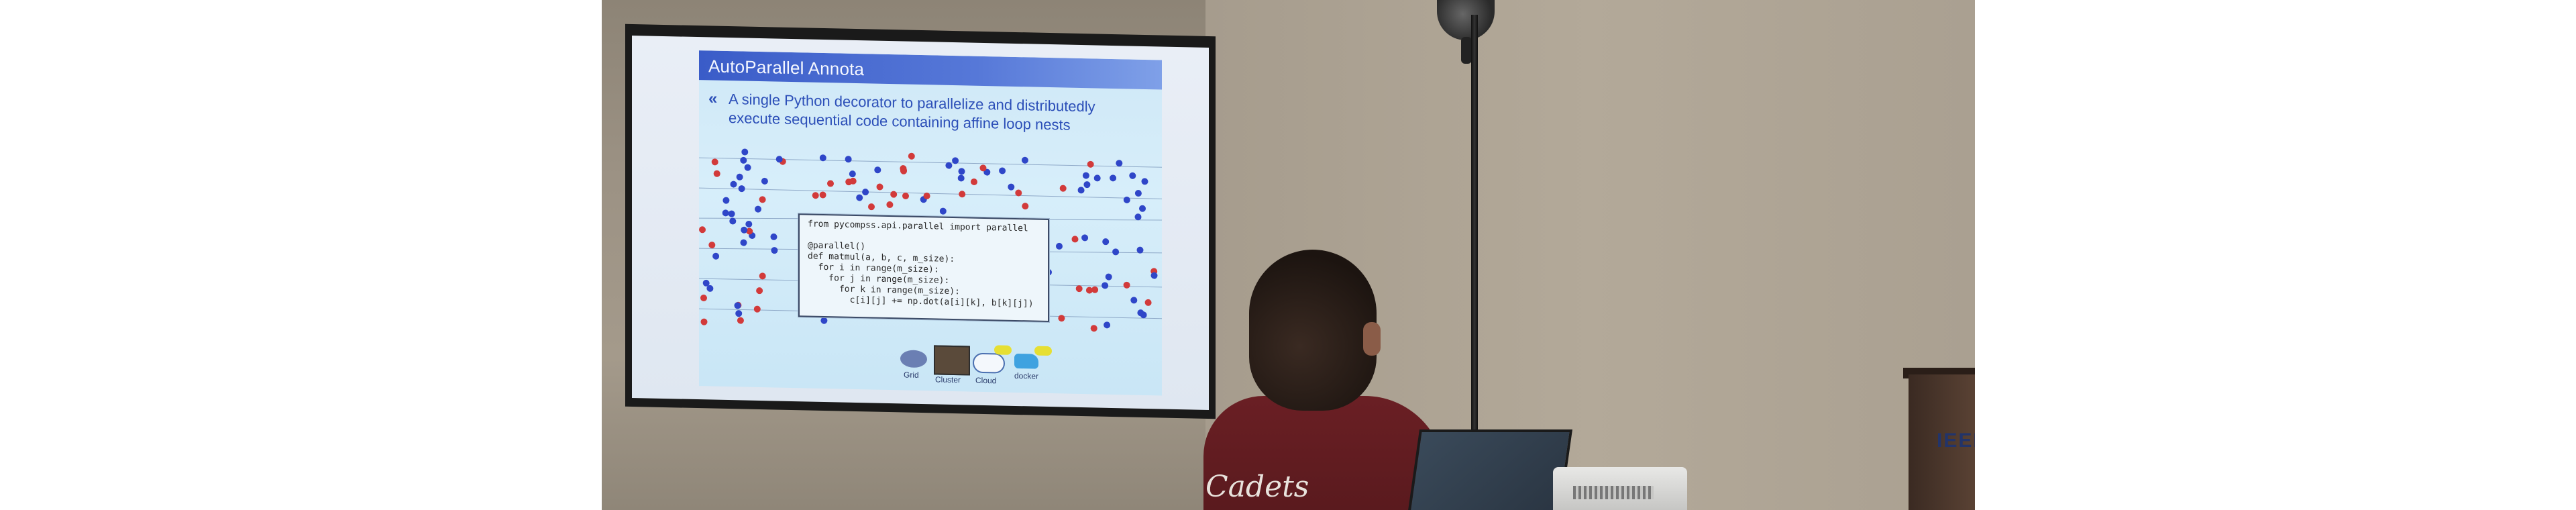 The width and height of the screenshot is (2576, 510). Describe the element at coordinates (948, 379) in the screenshot. I see `cluster-label: Cluster` at that location.